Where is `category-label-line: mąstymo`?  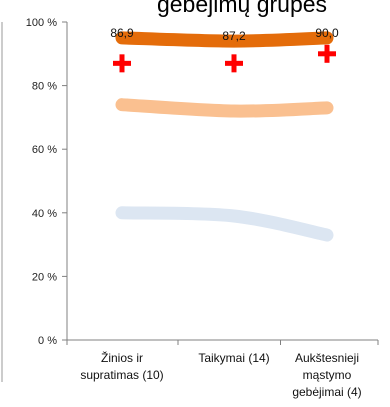
category-label-line: mąstymo is located at coordinates (327, 375).